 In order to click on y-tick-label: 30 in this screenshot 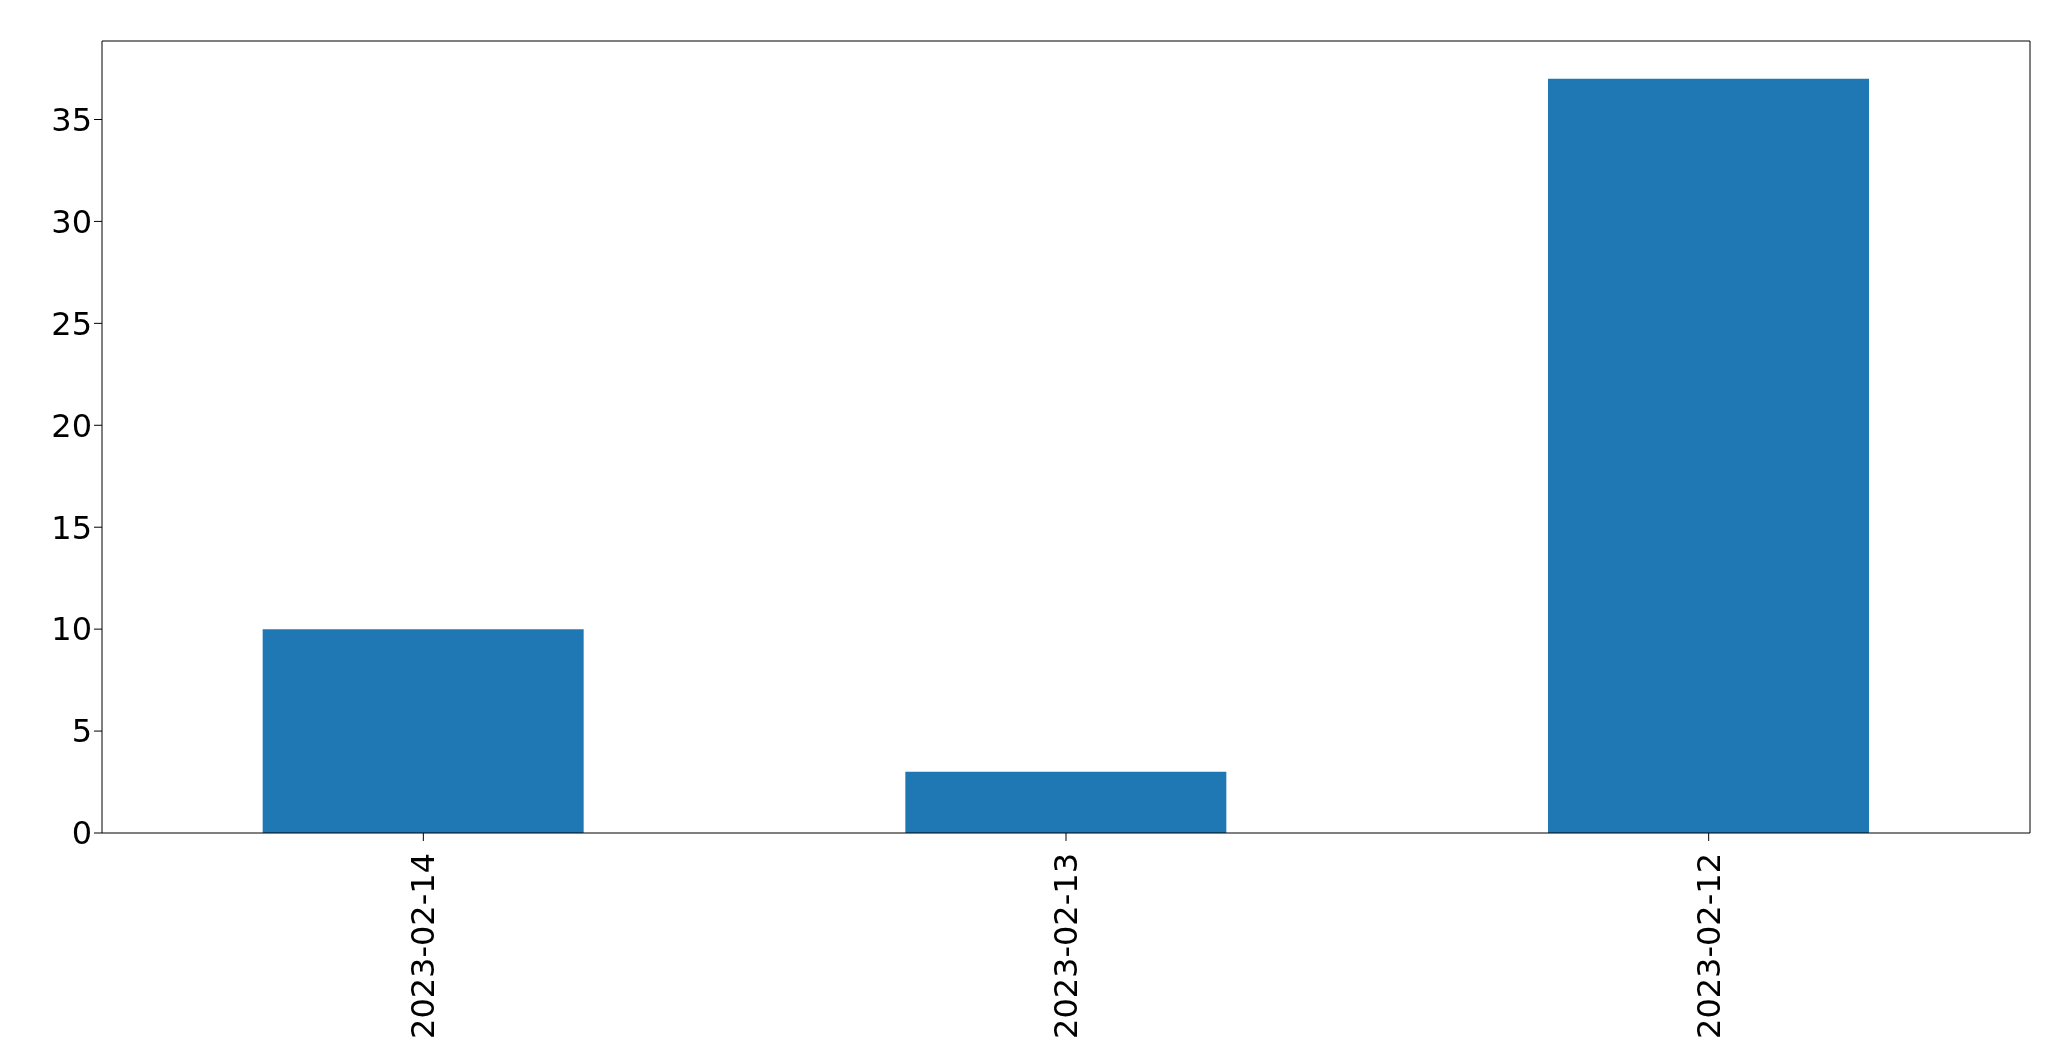, I will do `click(71, 221)`.